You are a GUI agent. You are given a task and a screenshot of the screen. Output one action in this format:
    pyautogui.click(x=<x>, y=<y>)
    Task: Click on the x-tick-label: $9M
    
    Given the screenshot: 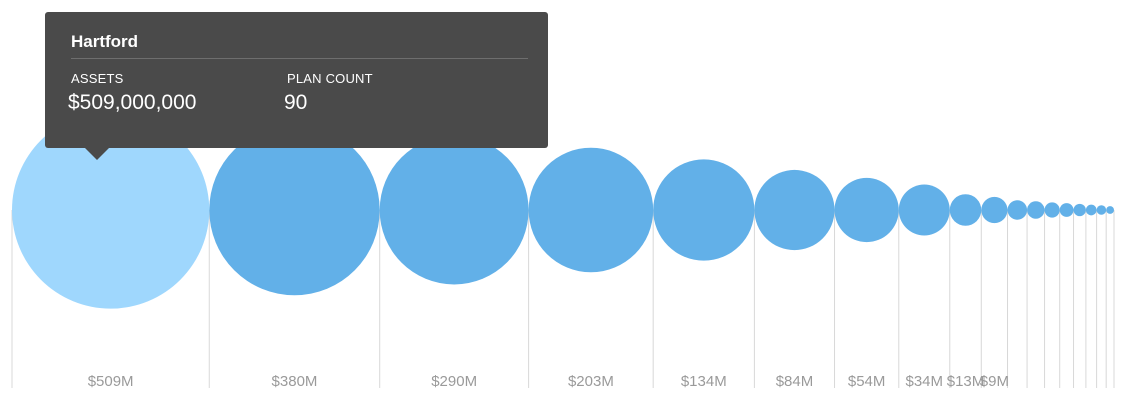 What is the action you would take?
    pyautogui.click(x=994, y=381)
    